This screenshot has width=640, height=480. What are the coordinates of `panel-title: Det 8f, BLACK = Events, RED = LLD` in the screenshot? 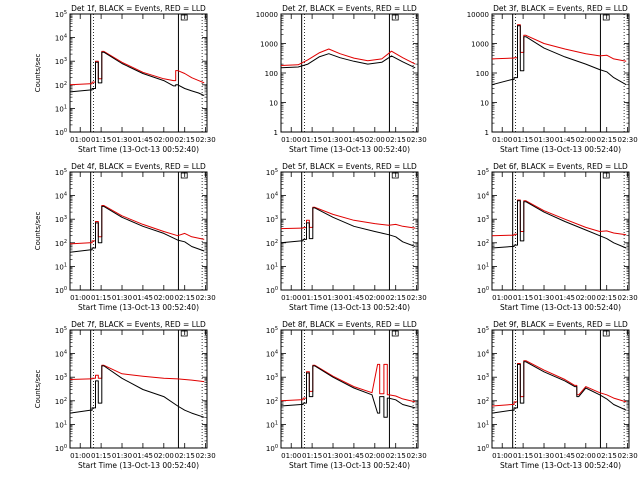 It's located at (349, 324).